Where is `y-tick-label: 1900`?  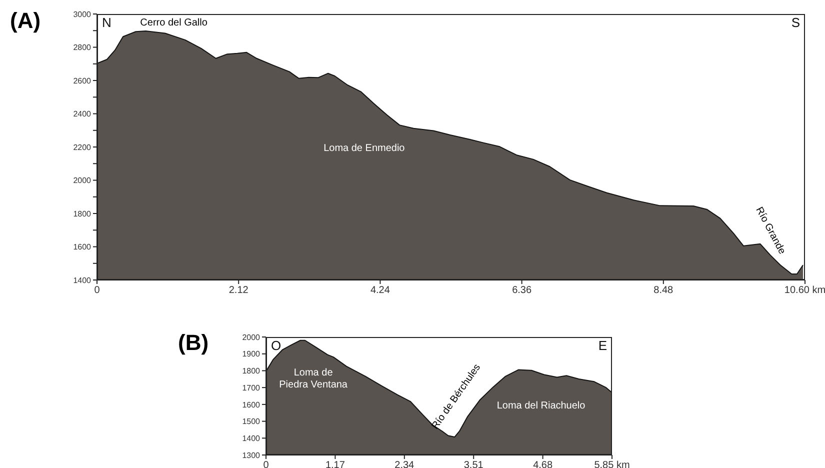 y-tick-label: 1900 is located at coordinates (251, 354).